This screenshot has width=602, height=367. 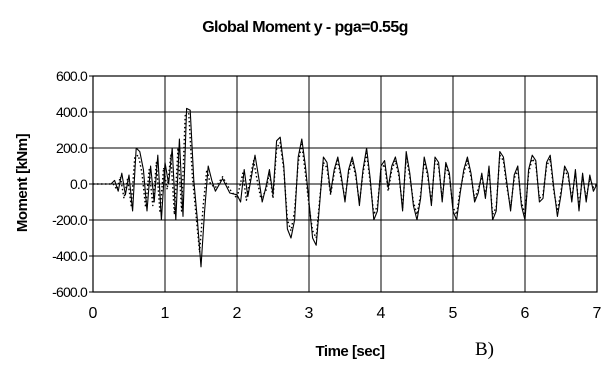 I want to click on y-tick-label: 400.0, so click(x=72, y=112).